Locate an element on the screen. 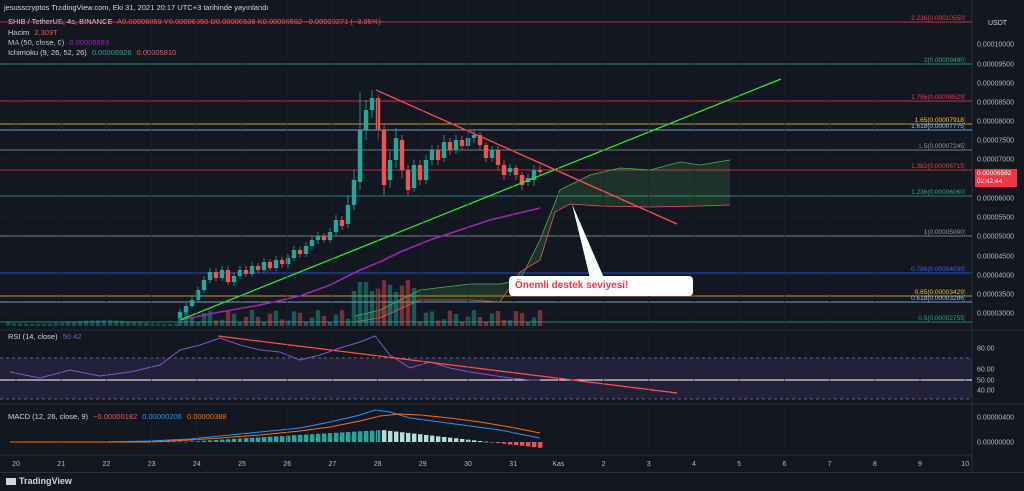  tradingview-logo: TradingView is located at coordinates (39, 481).